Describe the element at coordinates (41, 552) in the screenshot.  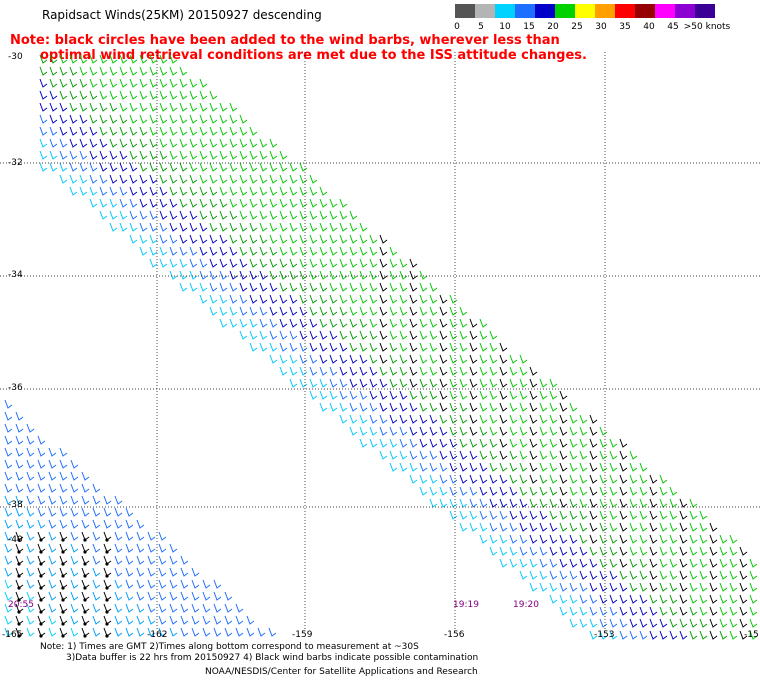
I see `contamination-dot` at that location.